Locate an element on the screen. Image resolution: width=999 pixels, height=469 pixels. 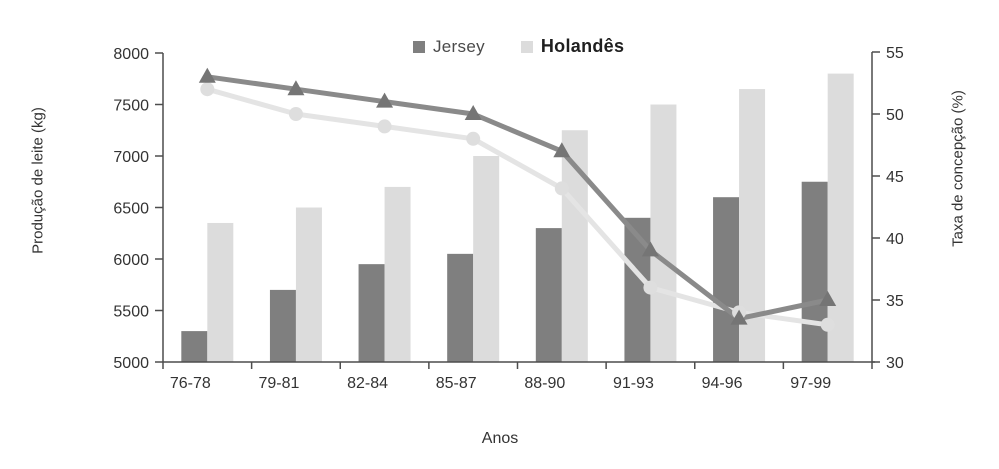
jersey-swatch-icon is located at coordinates (419, 46).